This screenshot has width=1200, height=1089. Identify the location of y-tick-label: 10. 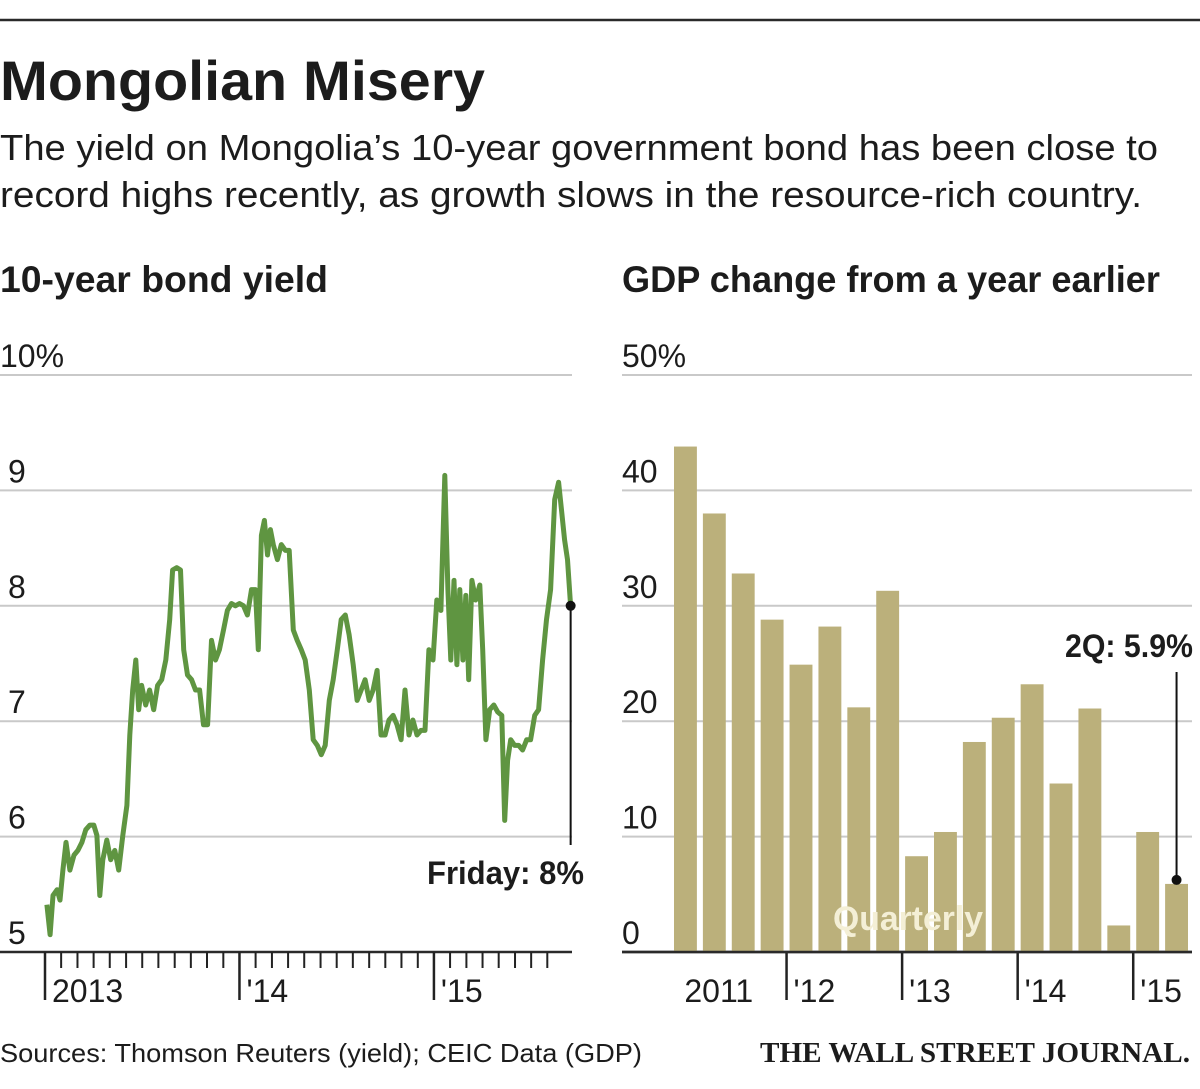
(640, 818).